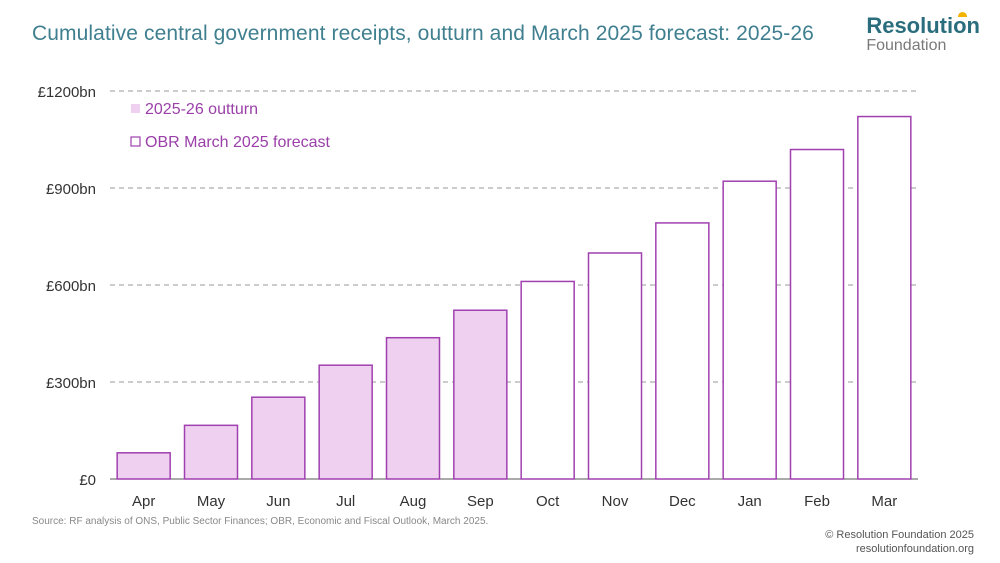  What do you see at coordinates (413, 408) in the screenshot?
I see `bar-aug` at bounding box center [413, 408].